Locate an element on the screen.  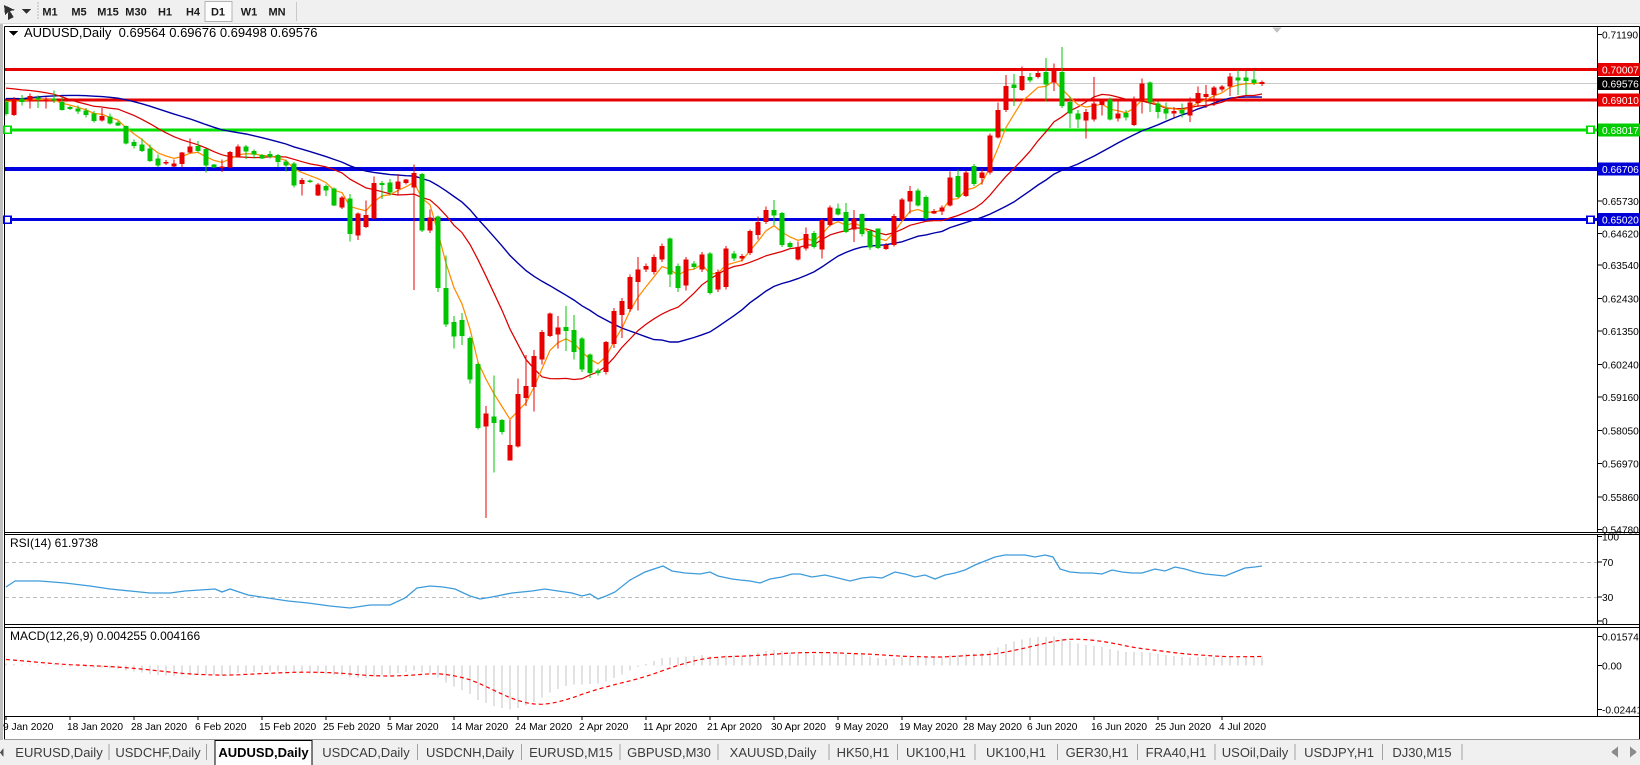
svg-text: 0.71190 is located at coordinates (1620, 36).